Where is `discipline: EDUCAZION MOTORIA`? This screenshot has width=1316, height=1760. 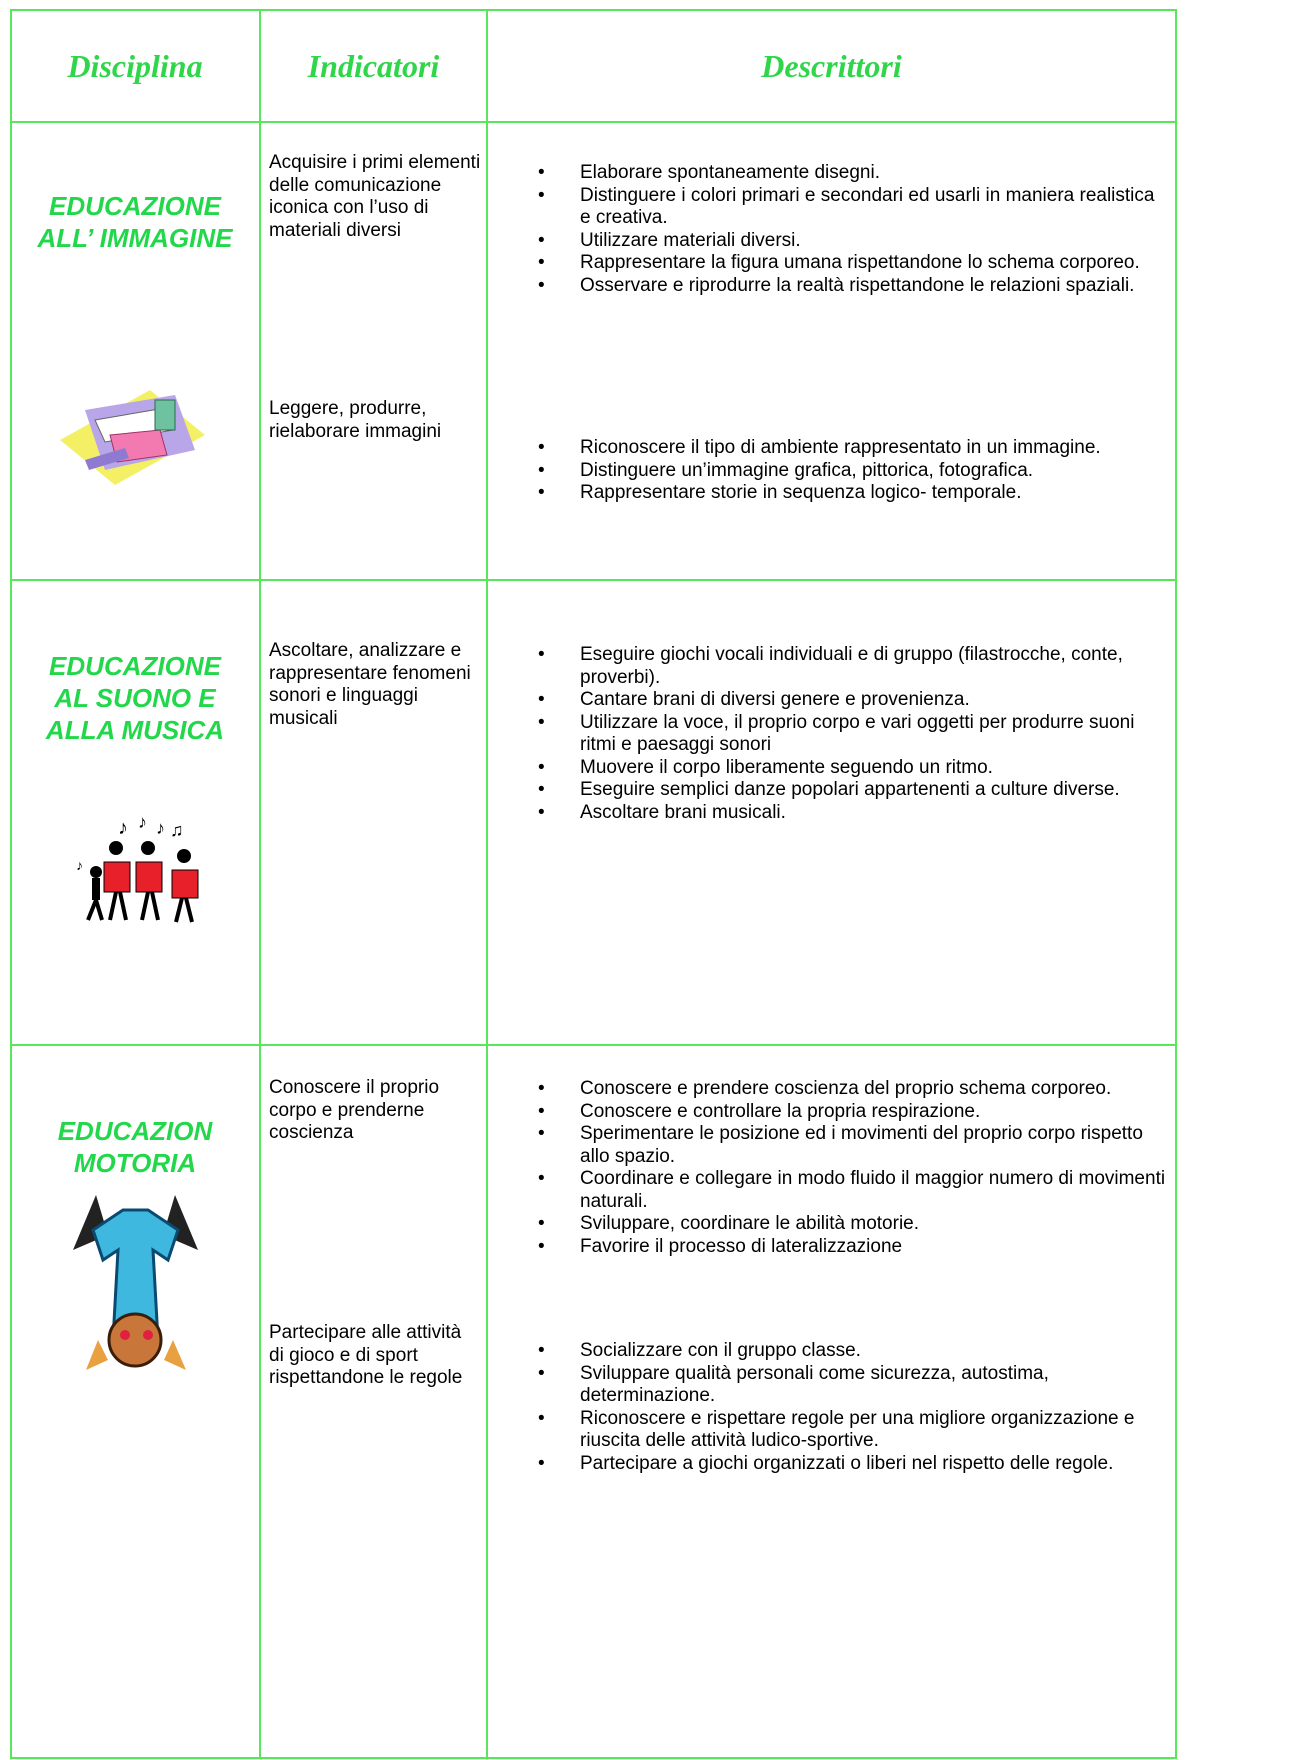
discipline: EDUCAZION MOTORIA is located at coordinates (135, 1147).